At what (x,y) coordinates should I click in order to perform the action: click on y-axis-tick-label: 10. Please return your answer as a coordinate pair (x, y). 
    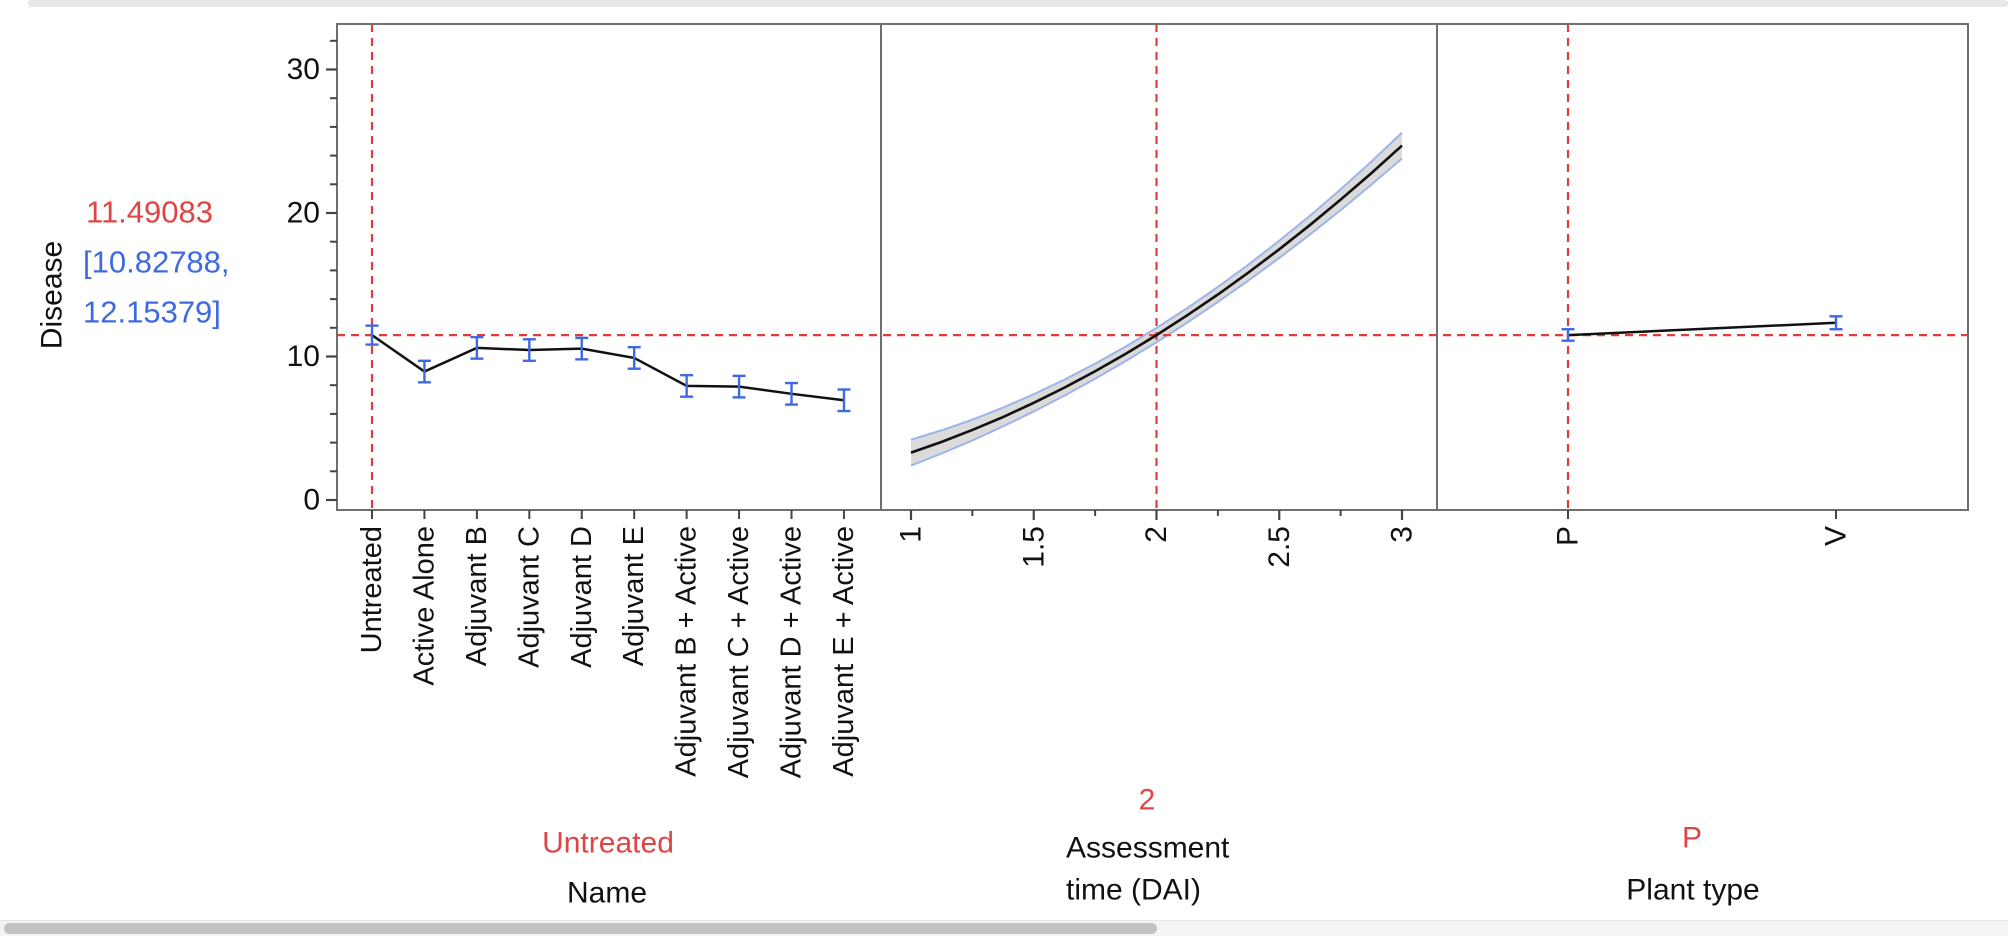
    Looking at the image, I should click on (303, 356).